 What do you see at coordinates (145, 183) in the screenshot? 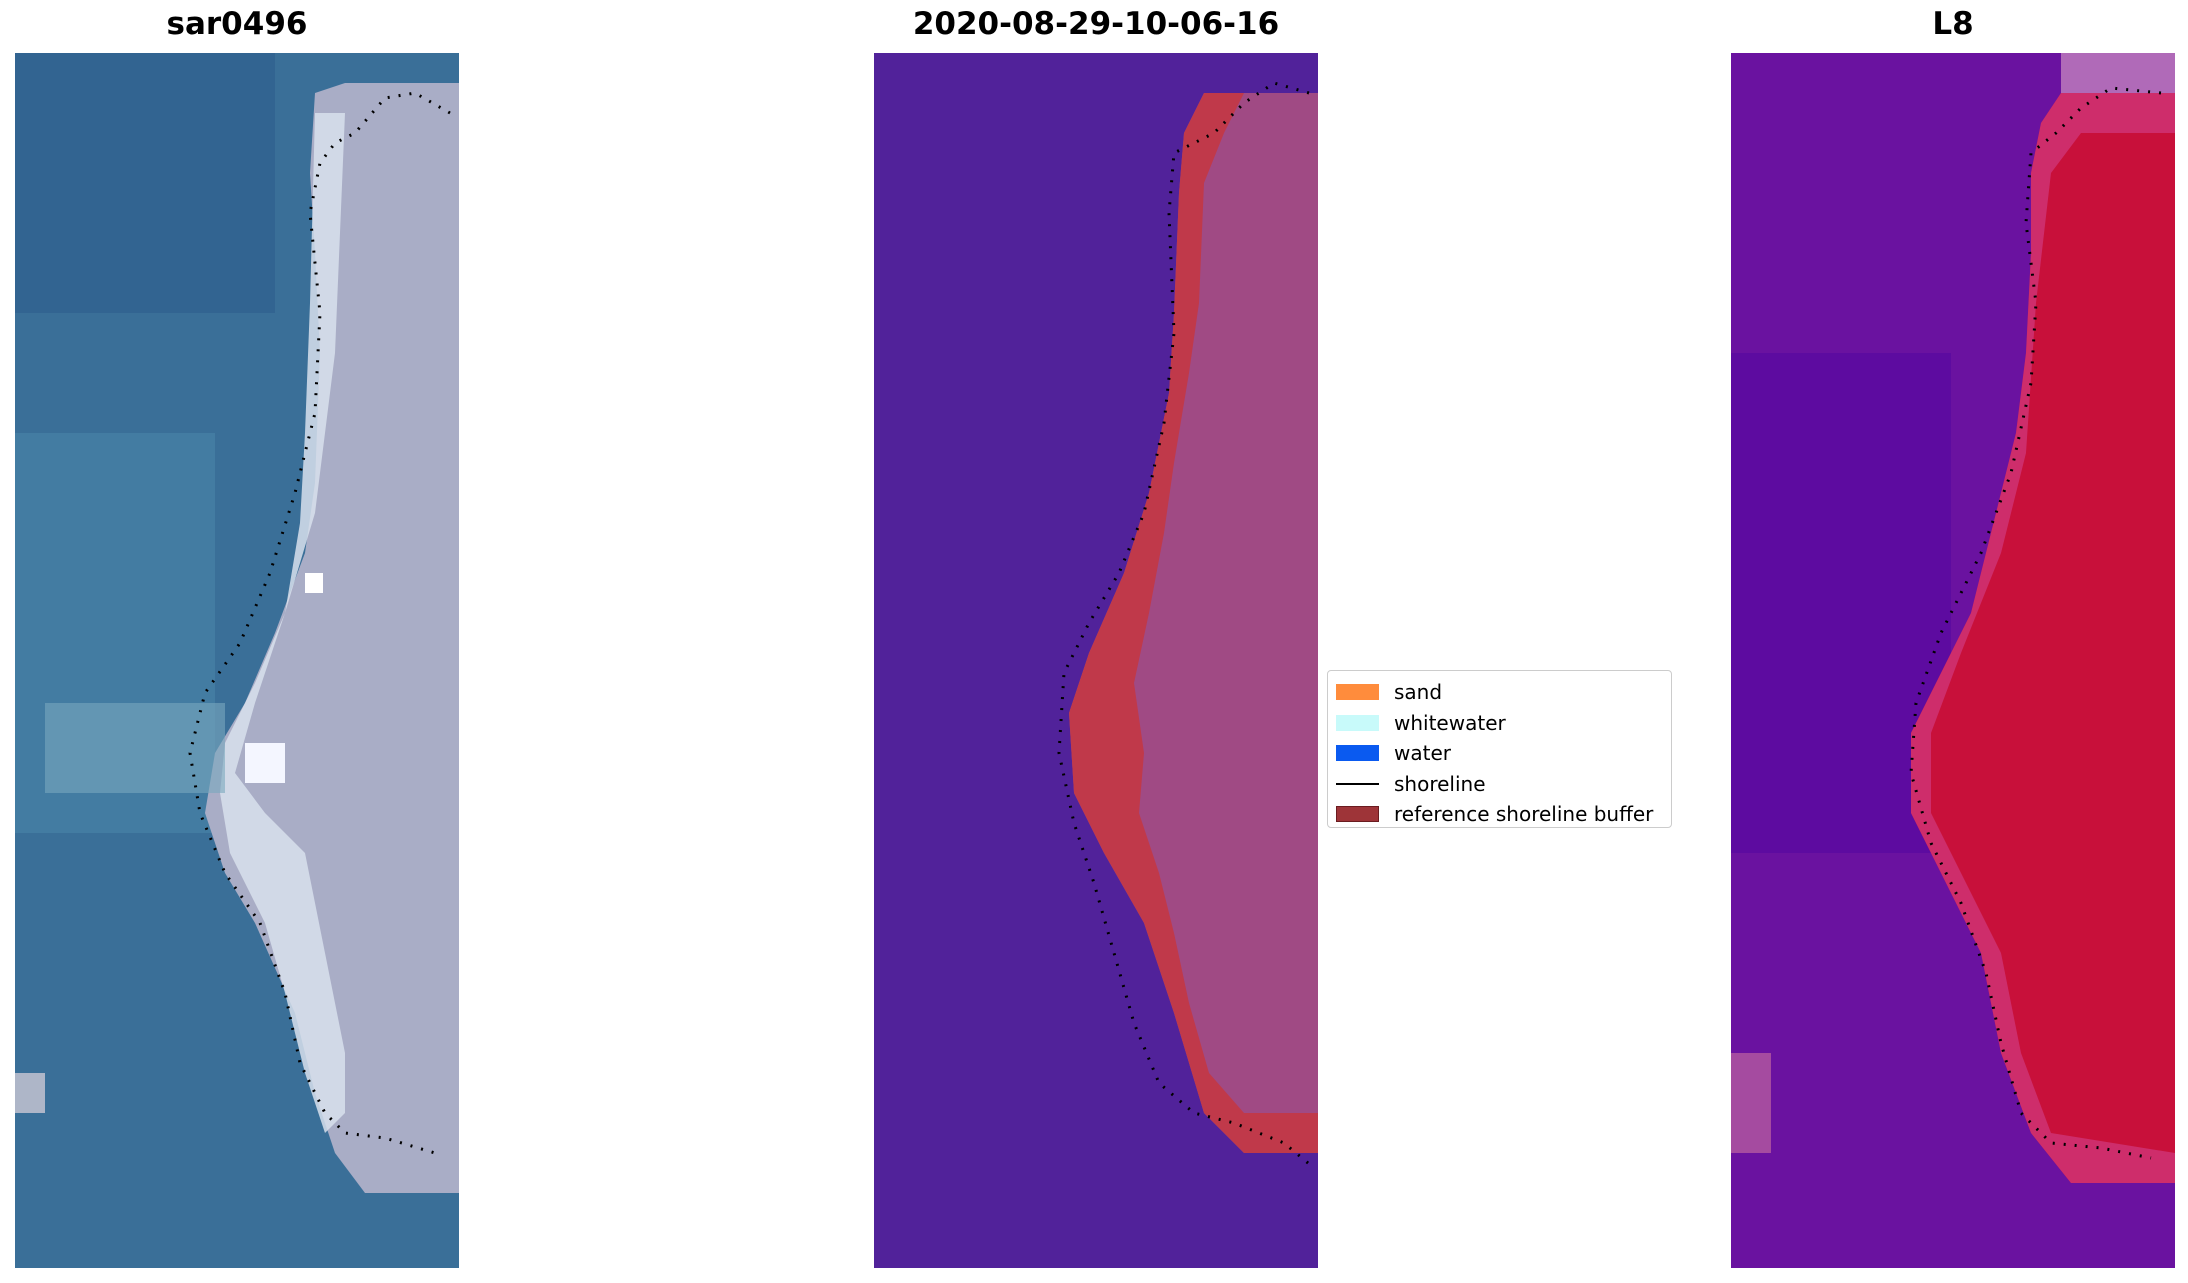
I see `rgb-water-dark-top` at bounding box center [145, 183].